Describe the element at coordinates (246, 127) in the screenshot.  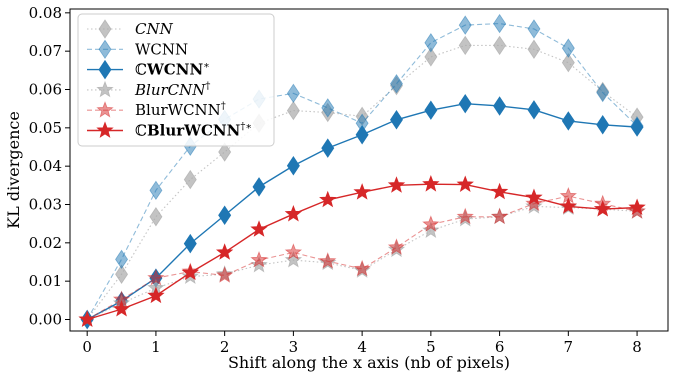
I see `legend-label-superscript: †∗` at that location.